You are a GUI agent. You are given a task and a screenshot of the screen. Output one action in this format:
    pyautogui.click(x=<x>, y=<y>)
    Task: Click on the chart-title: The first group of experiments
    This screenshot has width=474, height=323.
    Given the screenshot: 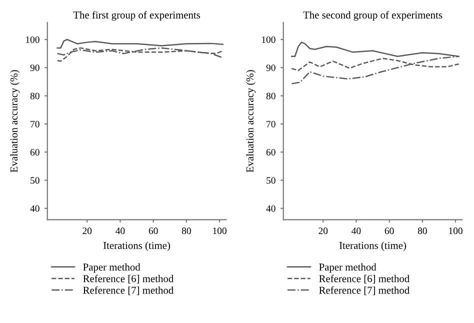 What is the action you would take?
    pyautogui.click(x=136, y=16)
    